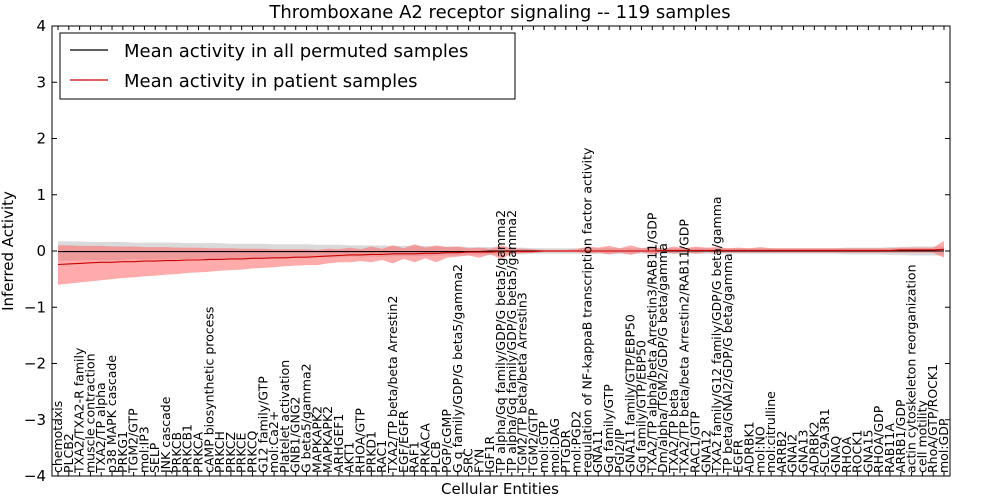 The image size is (1000, 500). Describe the element at coordinates (41, 251) in the screenshot. I see `y-tick-label: 0` at that location.